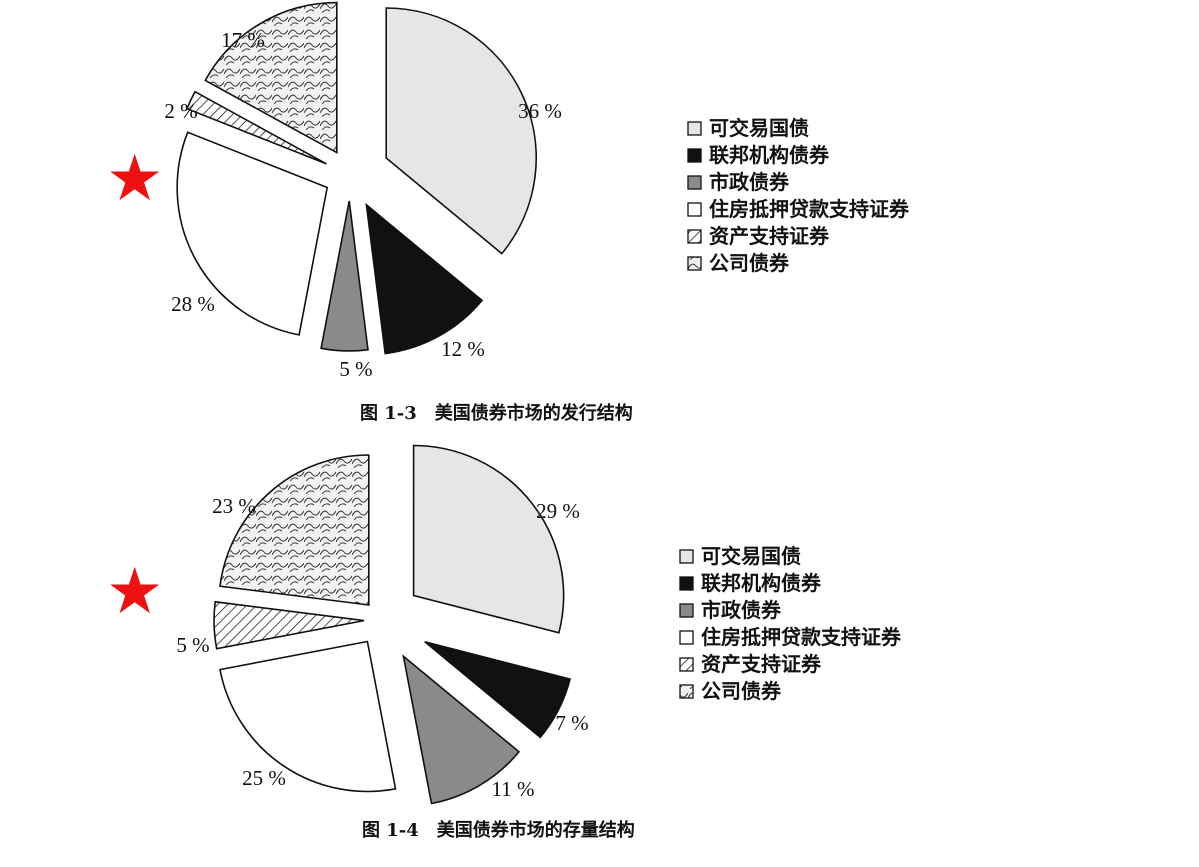  What do you see at coordinates (558, 511) in the screenshot?
I see `slice-value-label-treasury: 29 %` at bounding box center [558, 511].